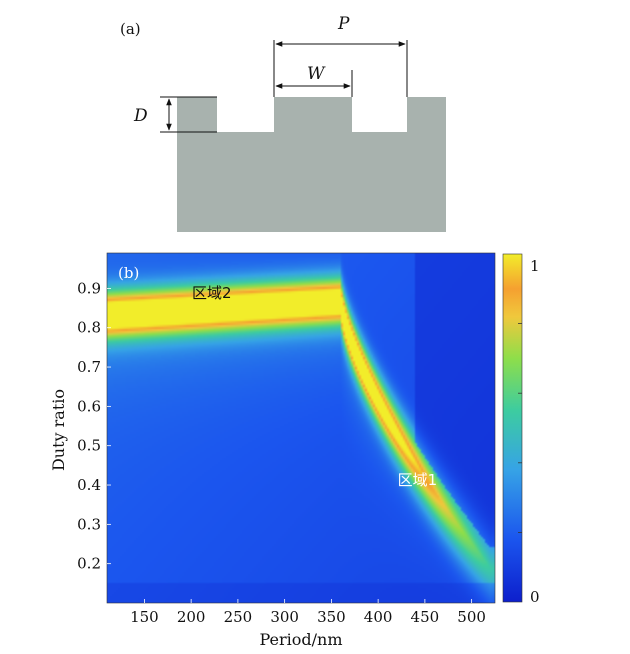 The width and height of the screenshot is (630, 654). Describe the element at coordinates (89, 564) in the screenshot. I see `y-tick-label: 0.2` at that location.